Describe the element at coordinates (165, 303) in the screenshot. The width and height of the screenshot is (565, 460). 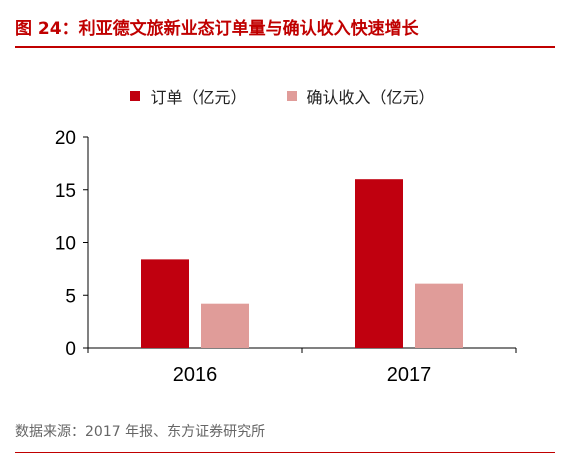
I see `bar-orders-2016` at that location.